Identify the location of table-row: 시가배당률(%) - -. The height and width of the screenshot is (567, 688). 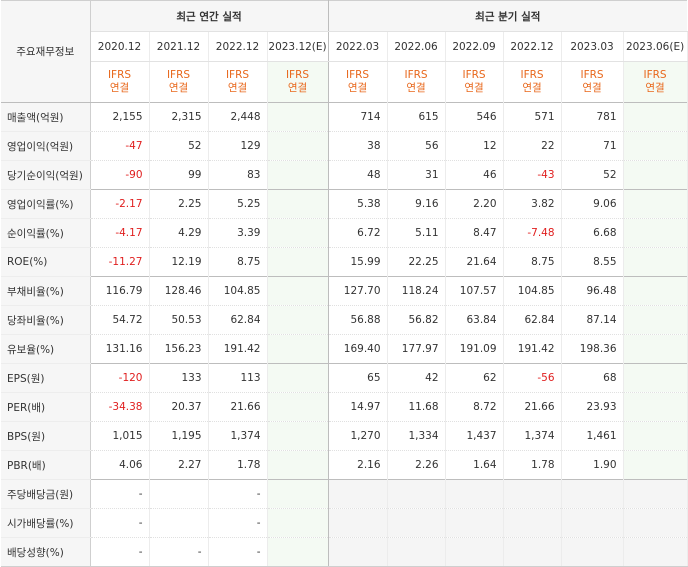
(344, 523).